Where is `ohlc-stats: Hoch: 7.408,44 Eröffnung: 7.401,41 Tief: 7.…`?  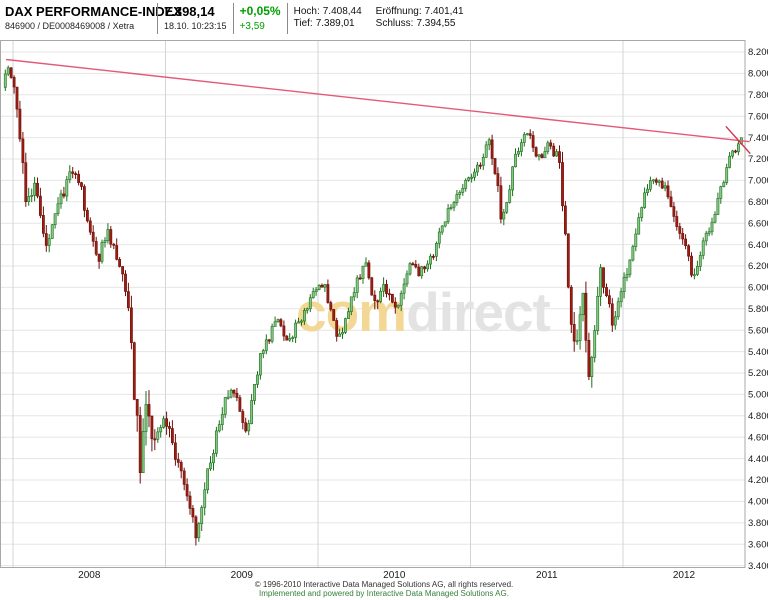
ohlc-stats: Hoch: 7.408,44 Eröffnung: 7.401,41 Tief: 7.… is located at coordinates (376, 19).